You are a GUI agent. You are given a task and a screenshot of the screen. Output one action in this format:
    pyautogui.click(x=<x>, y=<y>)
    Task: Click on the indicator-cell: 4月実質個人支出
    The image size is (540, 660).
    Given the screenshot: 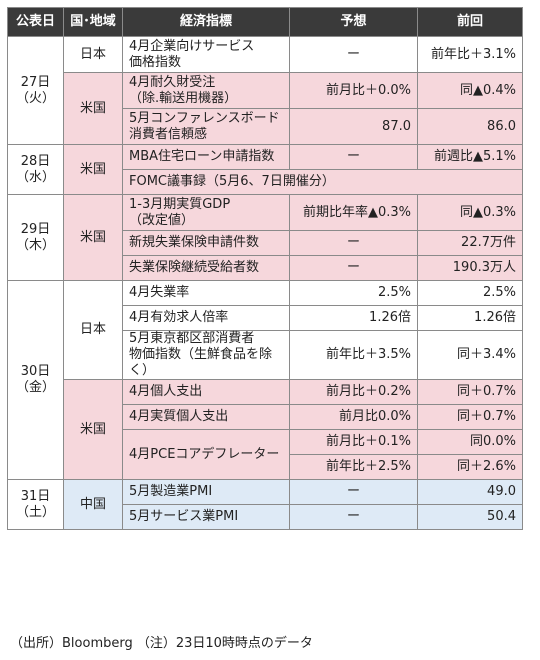 What is the action you would take?
    pyautogui.click(x=206, y=417)
    